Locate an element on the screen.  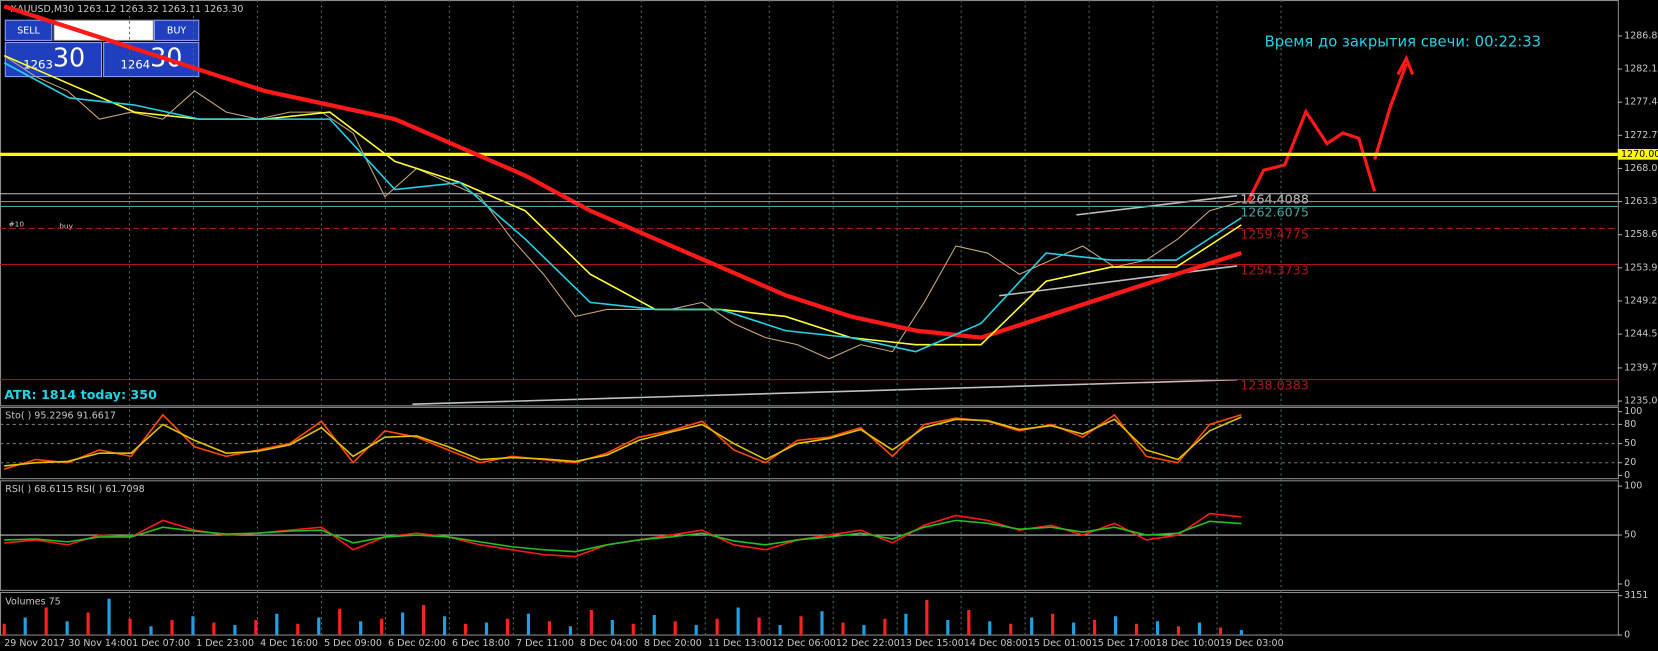
buy-button: BUY is located at coordinates (176, 30).